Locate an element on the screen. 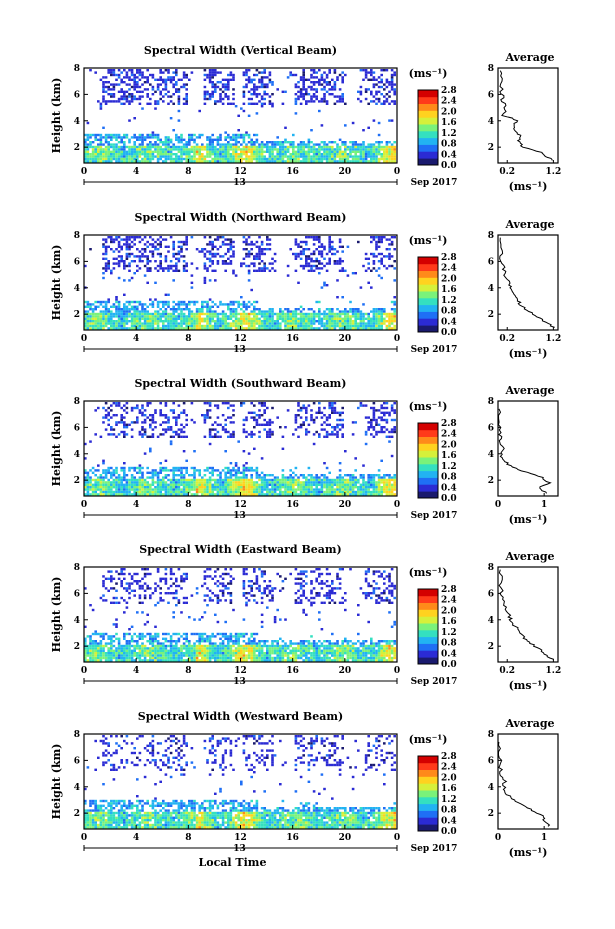 This screenshot has width=615, height=929. average-x-axis-label: (ms⁻¹) is located at coordinates (528, 186).